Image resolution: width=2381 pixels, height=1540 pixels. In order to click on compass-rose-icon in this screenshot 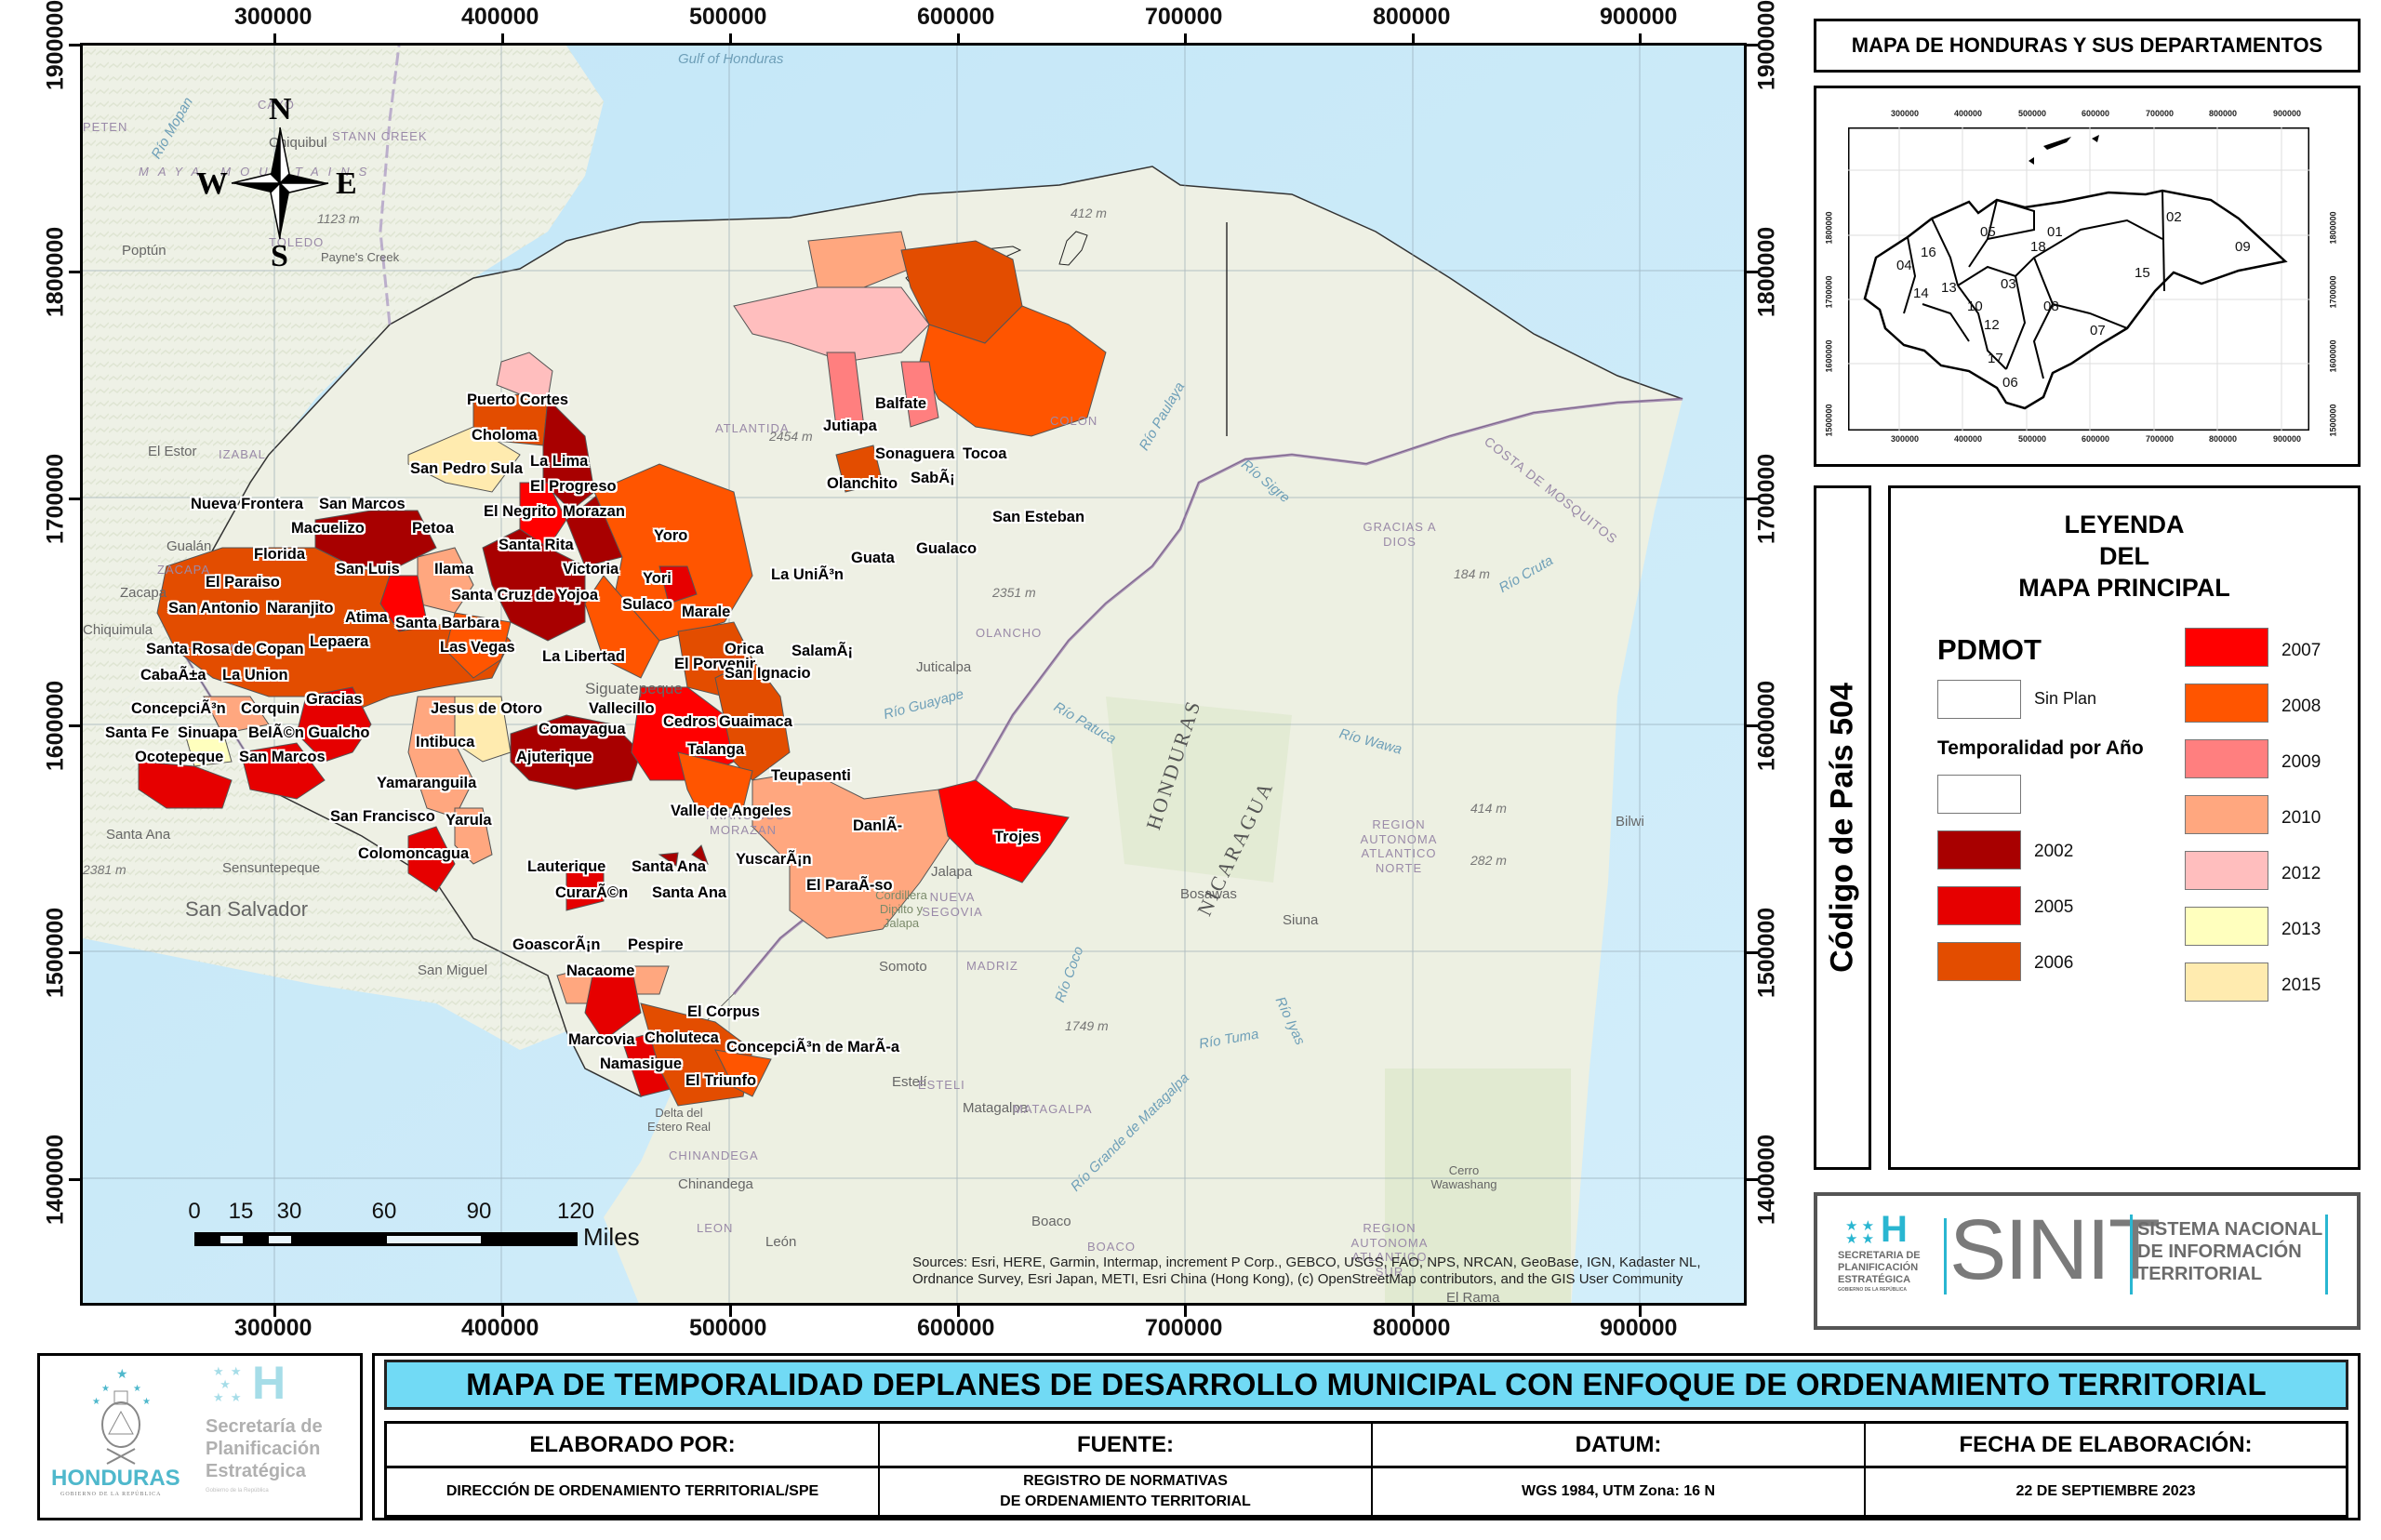, I will do `click(280, 183)`.